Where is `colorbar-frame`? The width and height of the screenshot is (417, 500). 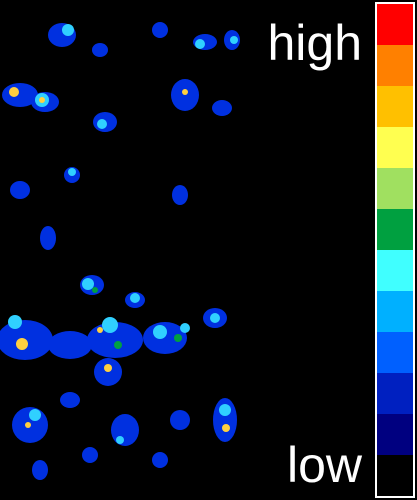 colorbar-frame is located at coordinates (395, 250).